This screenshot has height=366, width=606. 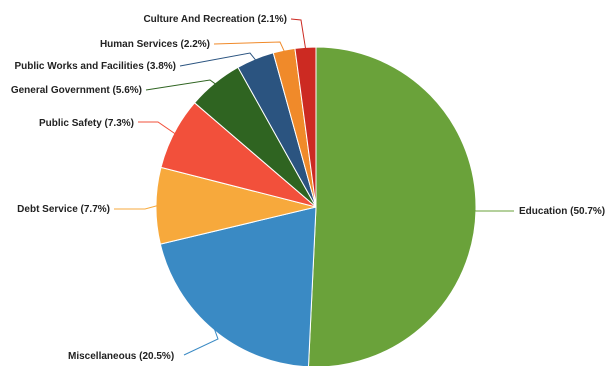 What do you see at coordinates (136, 207) in the screenshot?
I see `leader-line-debt-service` at bounding box center [136, 207].